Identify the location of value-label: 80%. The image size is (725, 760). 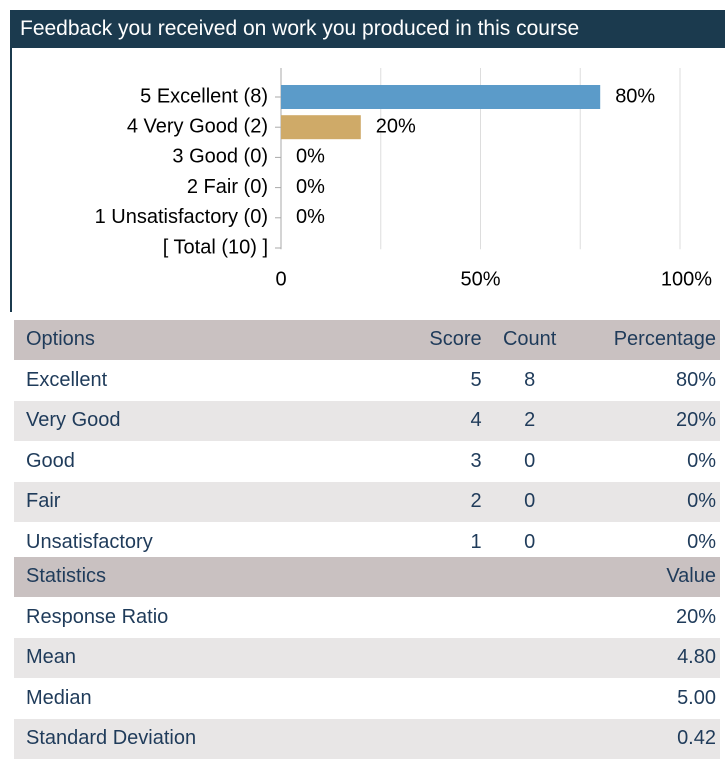
(635, 96).